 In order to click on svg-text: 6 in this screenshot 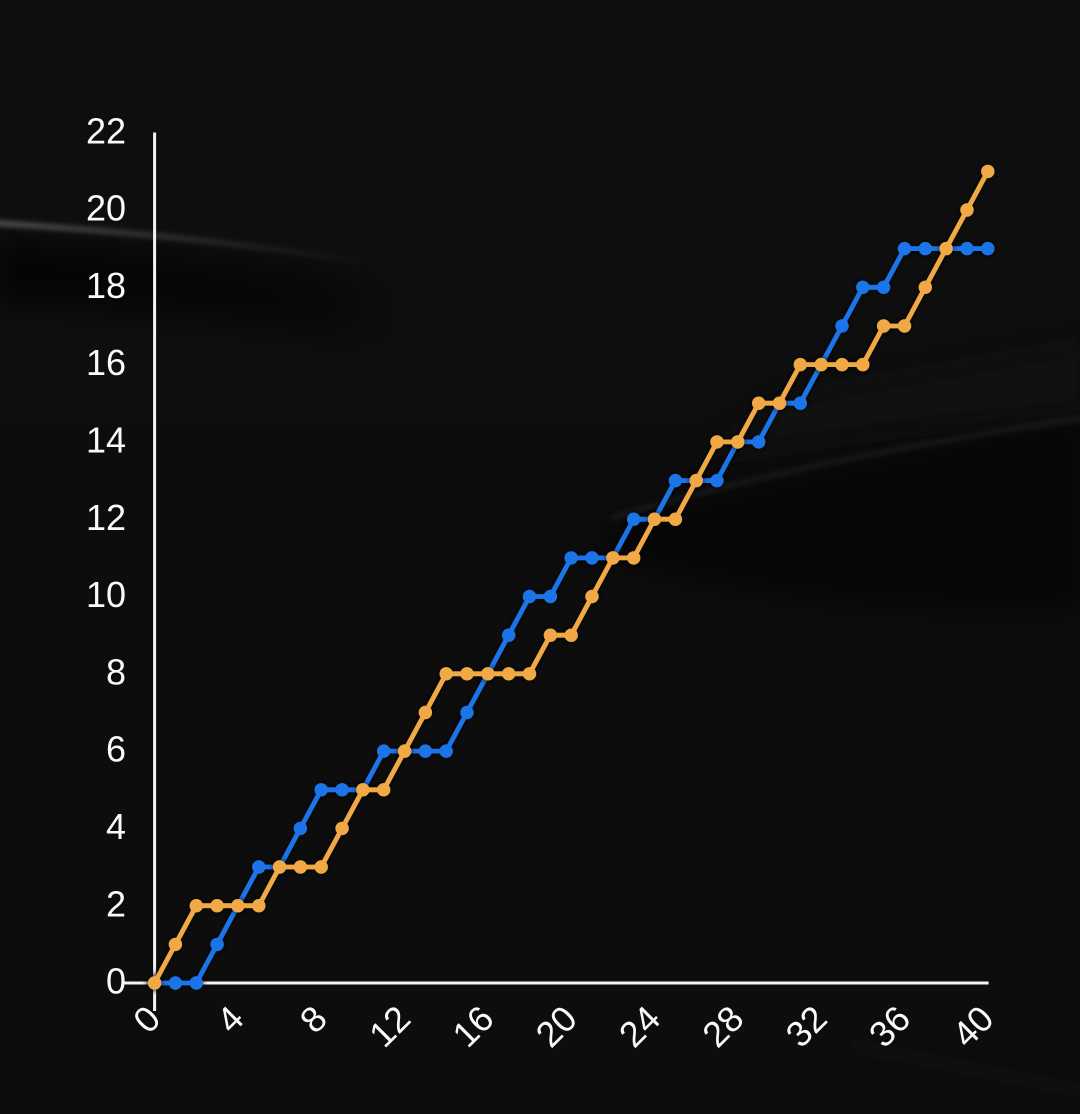, I will do `click(116, 749)`.